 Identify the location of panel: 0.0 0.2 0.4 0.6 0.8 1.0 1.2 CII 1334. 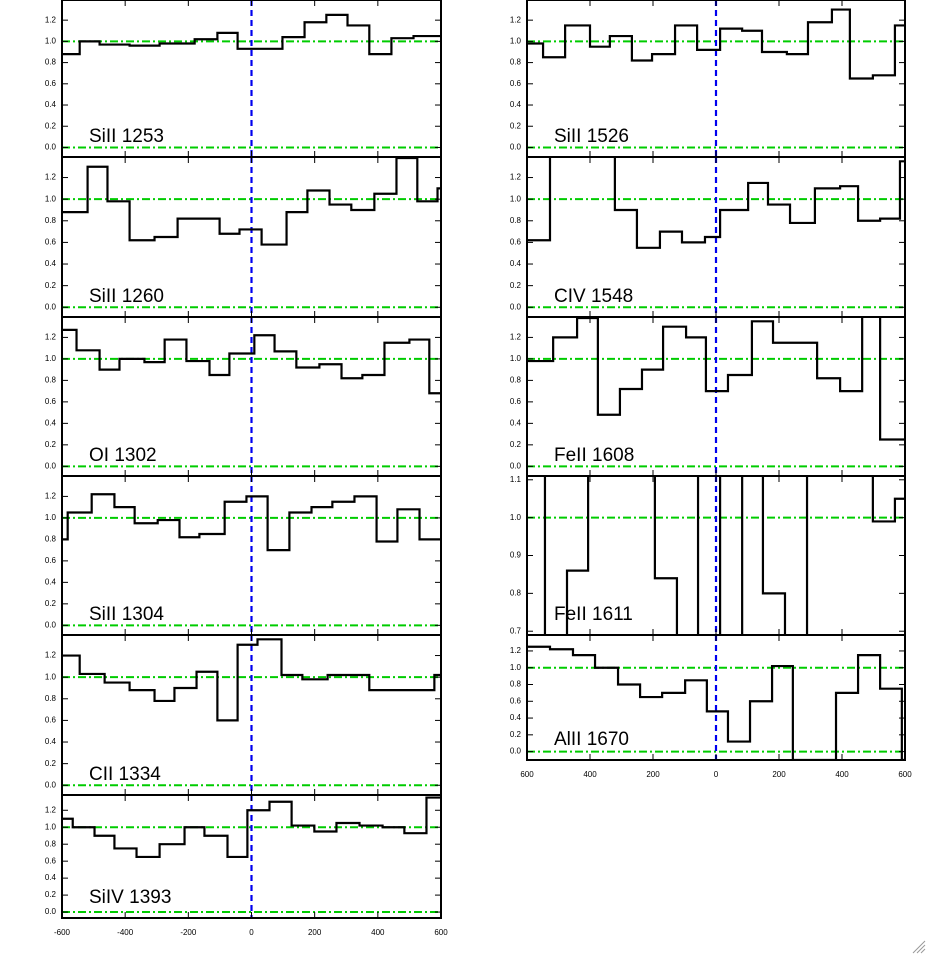
(243, 715).